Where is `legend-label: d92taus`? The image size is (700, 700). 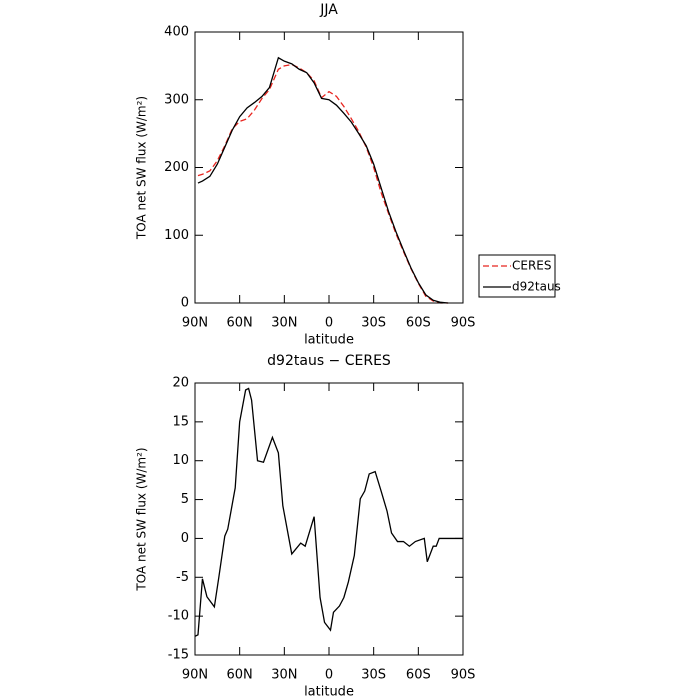 legend-label: d92taus is located at coordinates (536, 287).